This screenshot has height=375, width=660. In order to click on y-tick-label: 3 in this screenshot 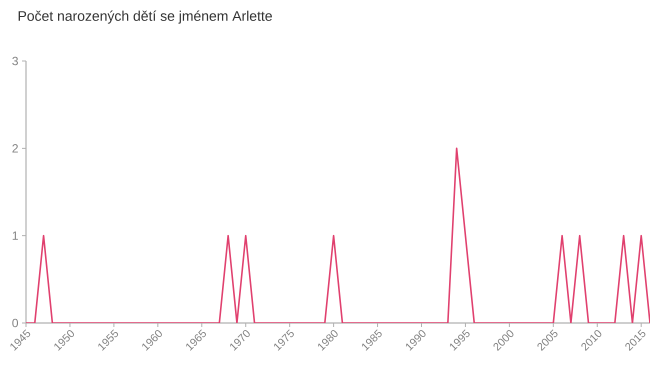, I will do `click(15, 61)`.